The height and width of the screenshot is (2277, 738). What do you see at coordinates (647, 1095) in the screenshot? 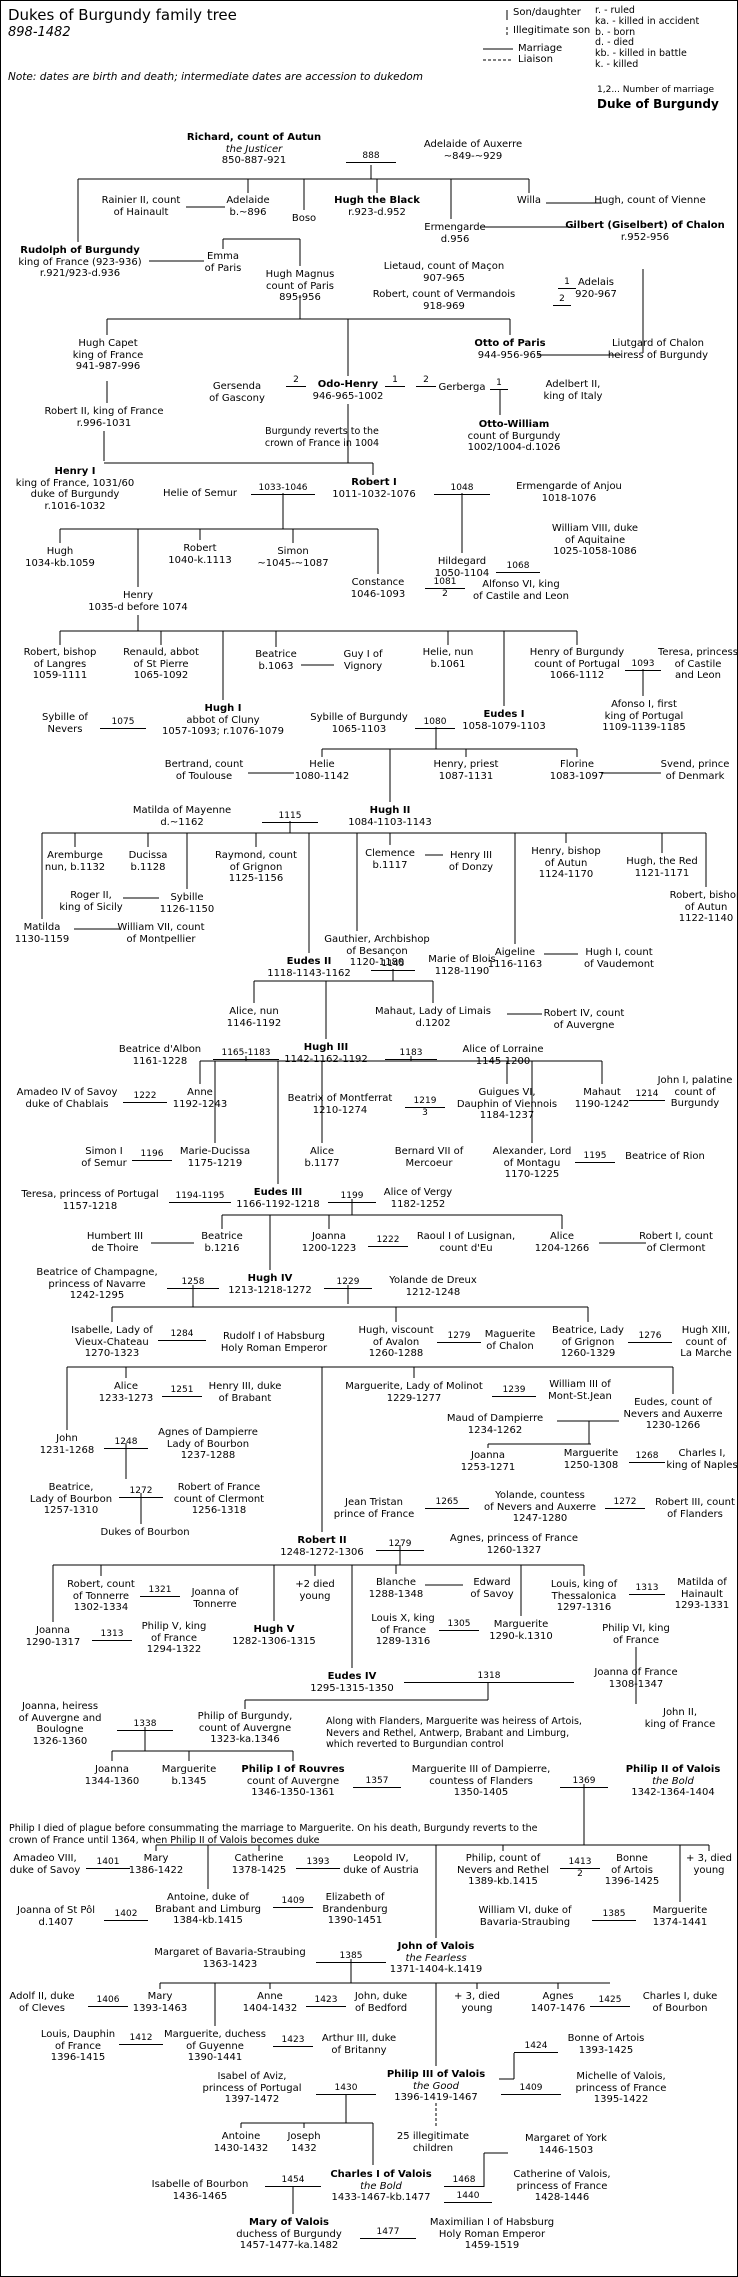
I see `marriage-year-label: 1214` at bounding box center [647, 1095].